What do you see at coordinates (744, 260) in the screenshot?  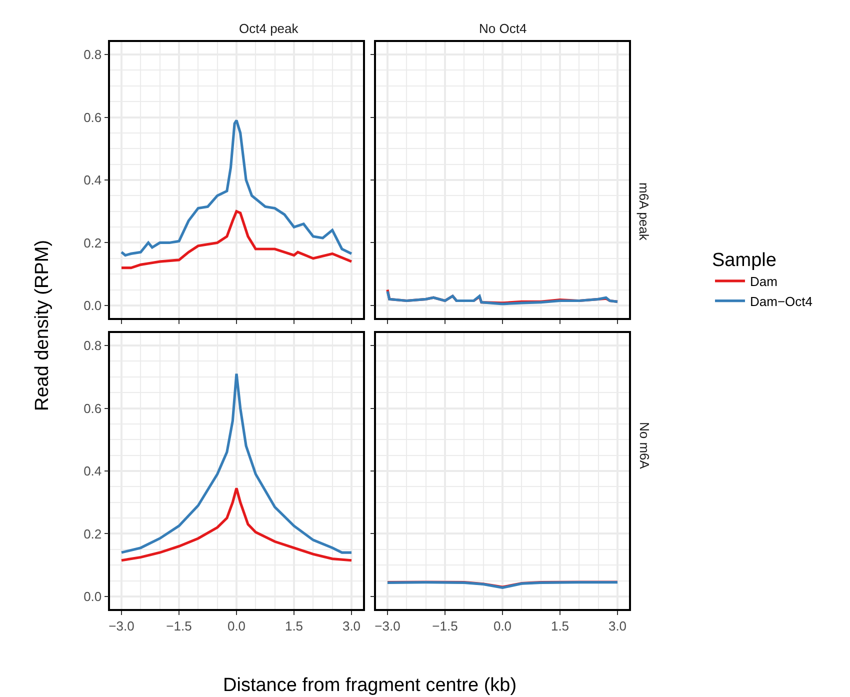 I see `legend-title: Sample` at bounding box center [744, 260].